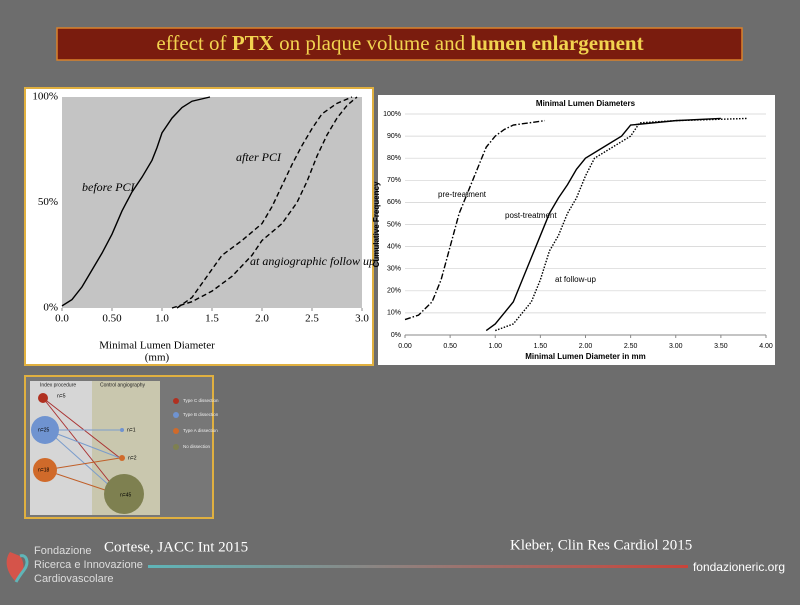  I want to click on x-tick-label: 0.00, so click(405, 346).